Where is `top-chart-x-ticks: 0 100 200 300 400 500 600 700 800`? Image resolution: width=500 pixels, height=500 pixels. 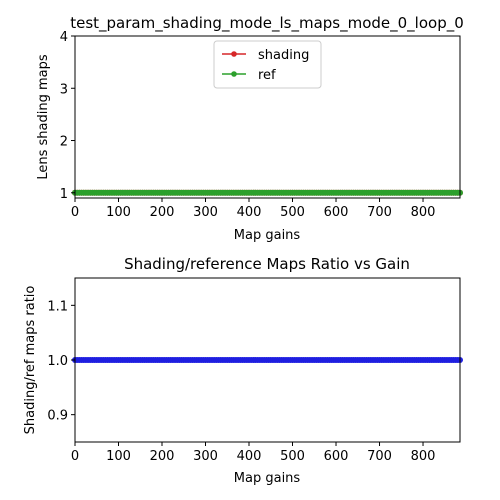 top-chart-x-ticks: 0 100 200 300 400 500 600 700 800 is located at coordinates (253, 209).